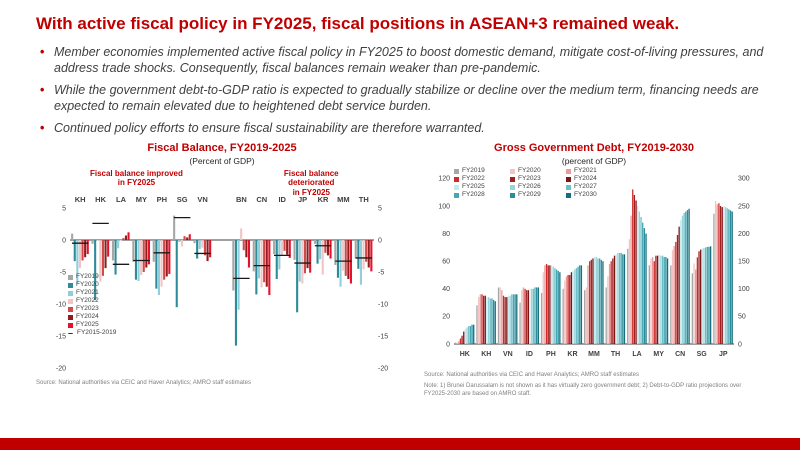 This screenshot has height=450, width=800. Describe the element at coordinates (592, 187) in the screenshot. I see `legend-item: FY2027` at that location.